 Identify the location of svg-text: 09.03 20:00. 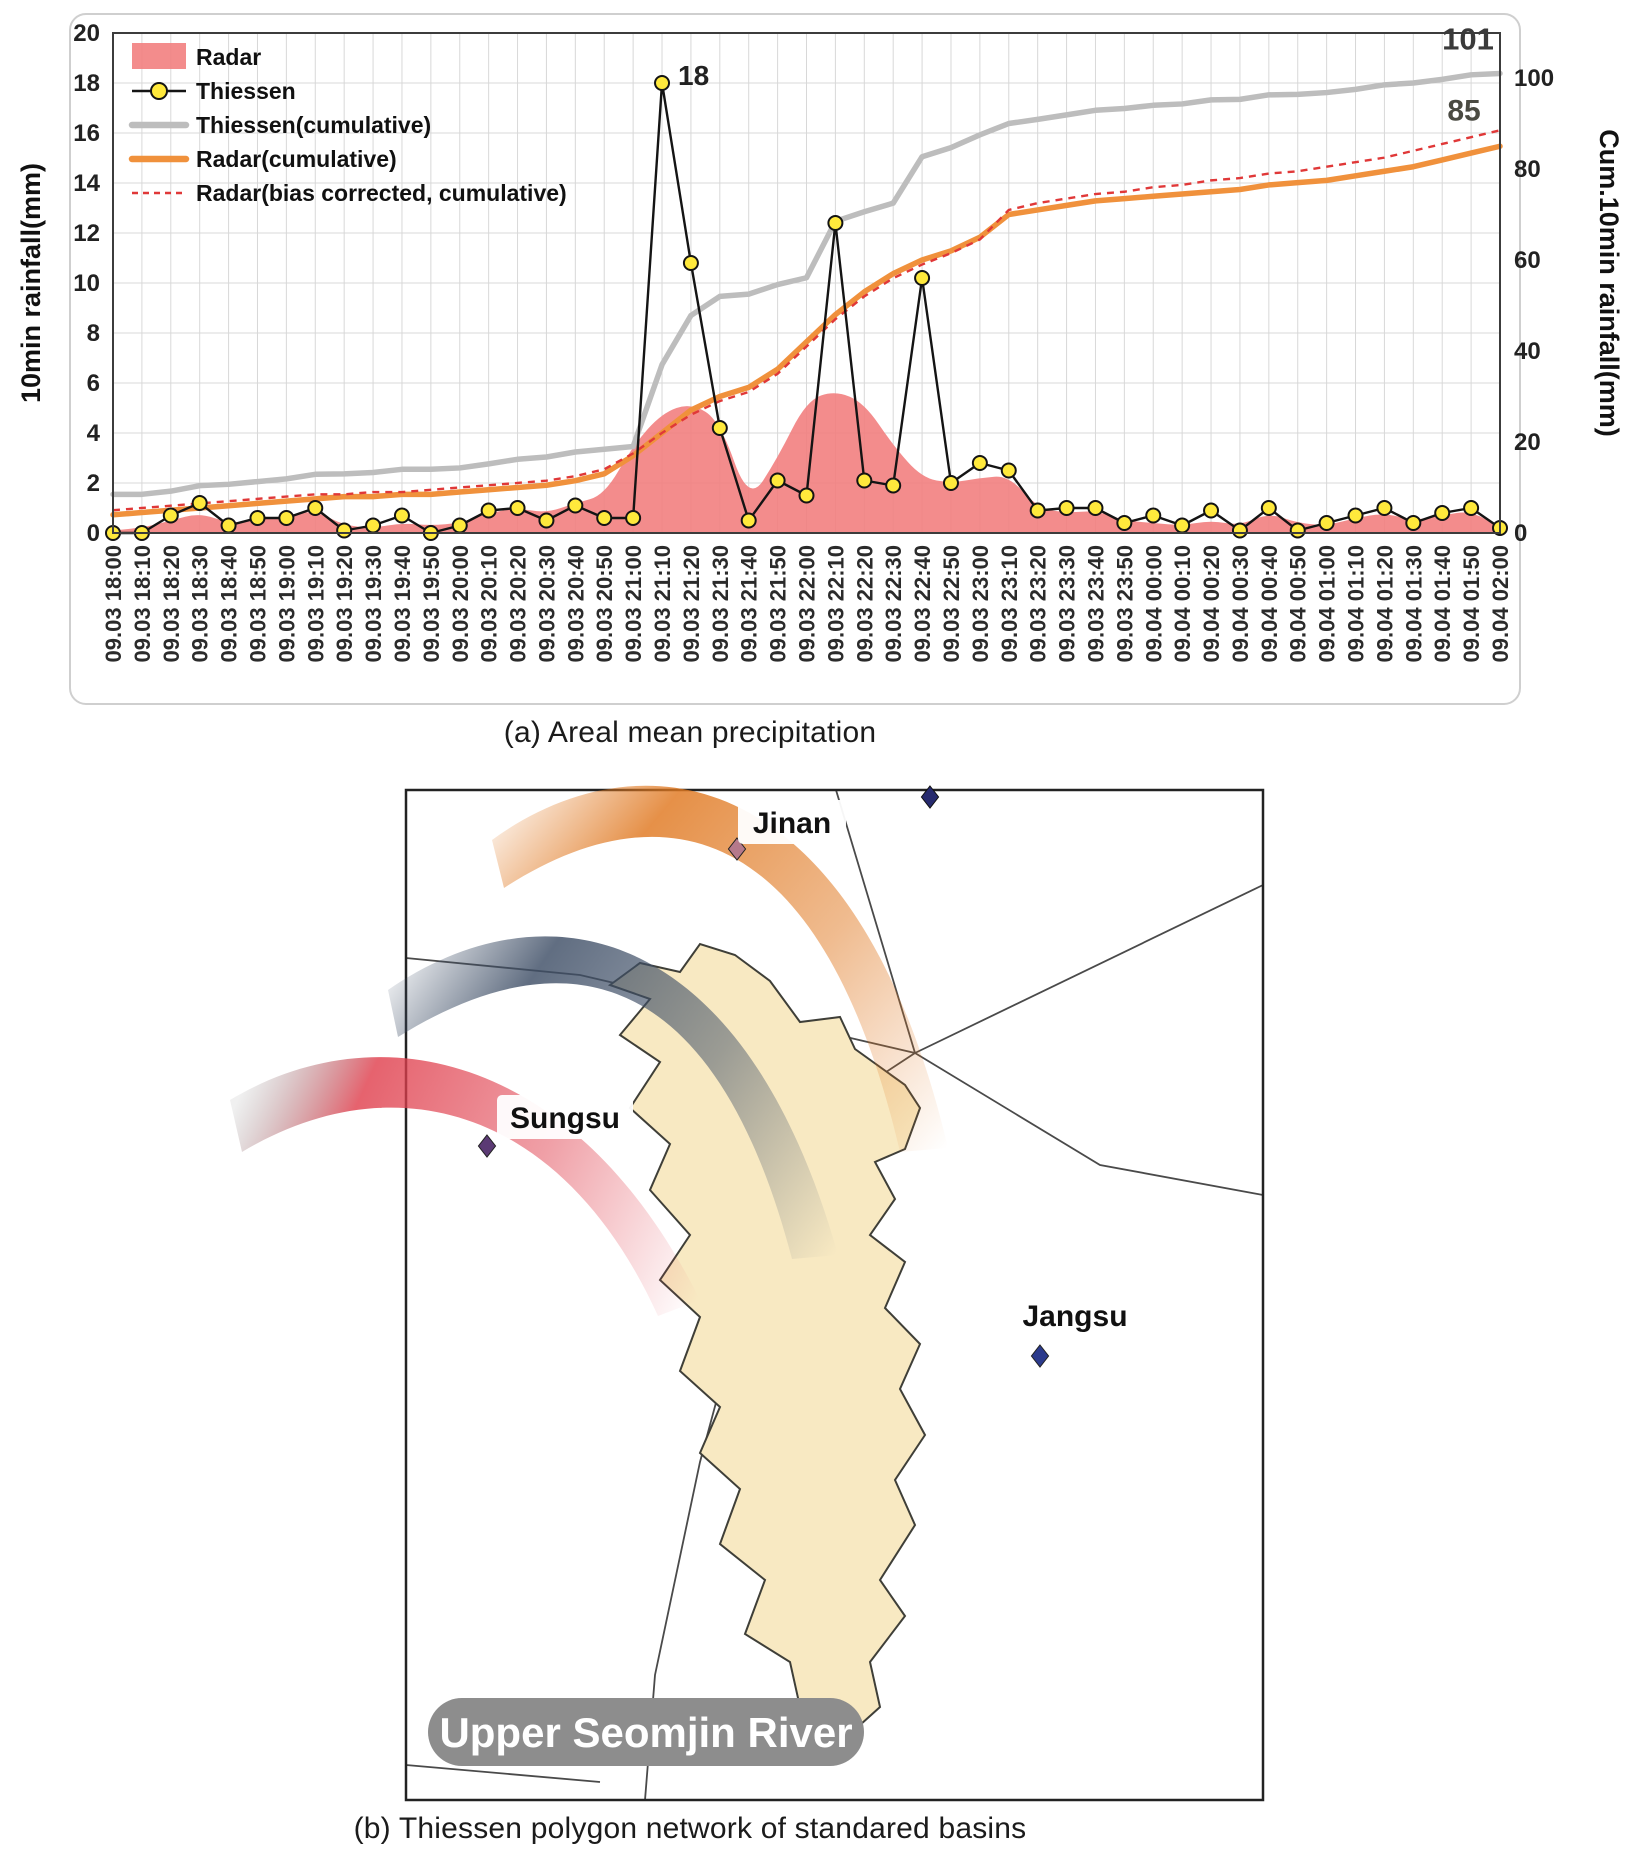
(460, 603).